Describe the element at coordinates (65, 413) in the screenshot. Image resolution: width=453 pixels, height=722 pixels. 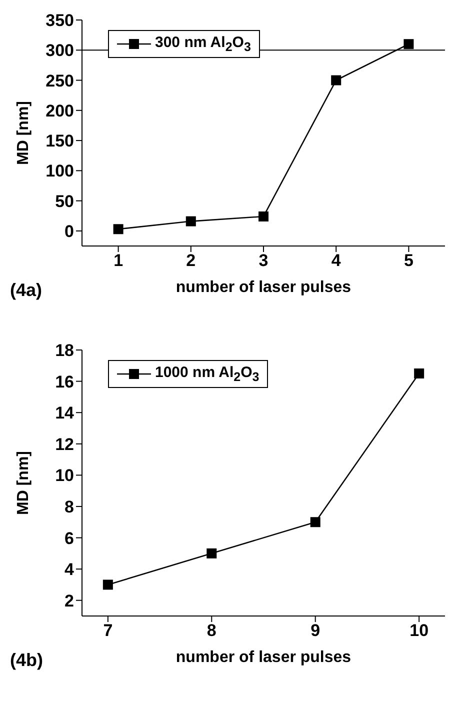
I see `y-tick-label: 14` at that location.